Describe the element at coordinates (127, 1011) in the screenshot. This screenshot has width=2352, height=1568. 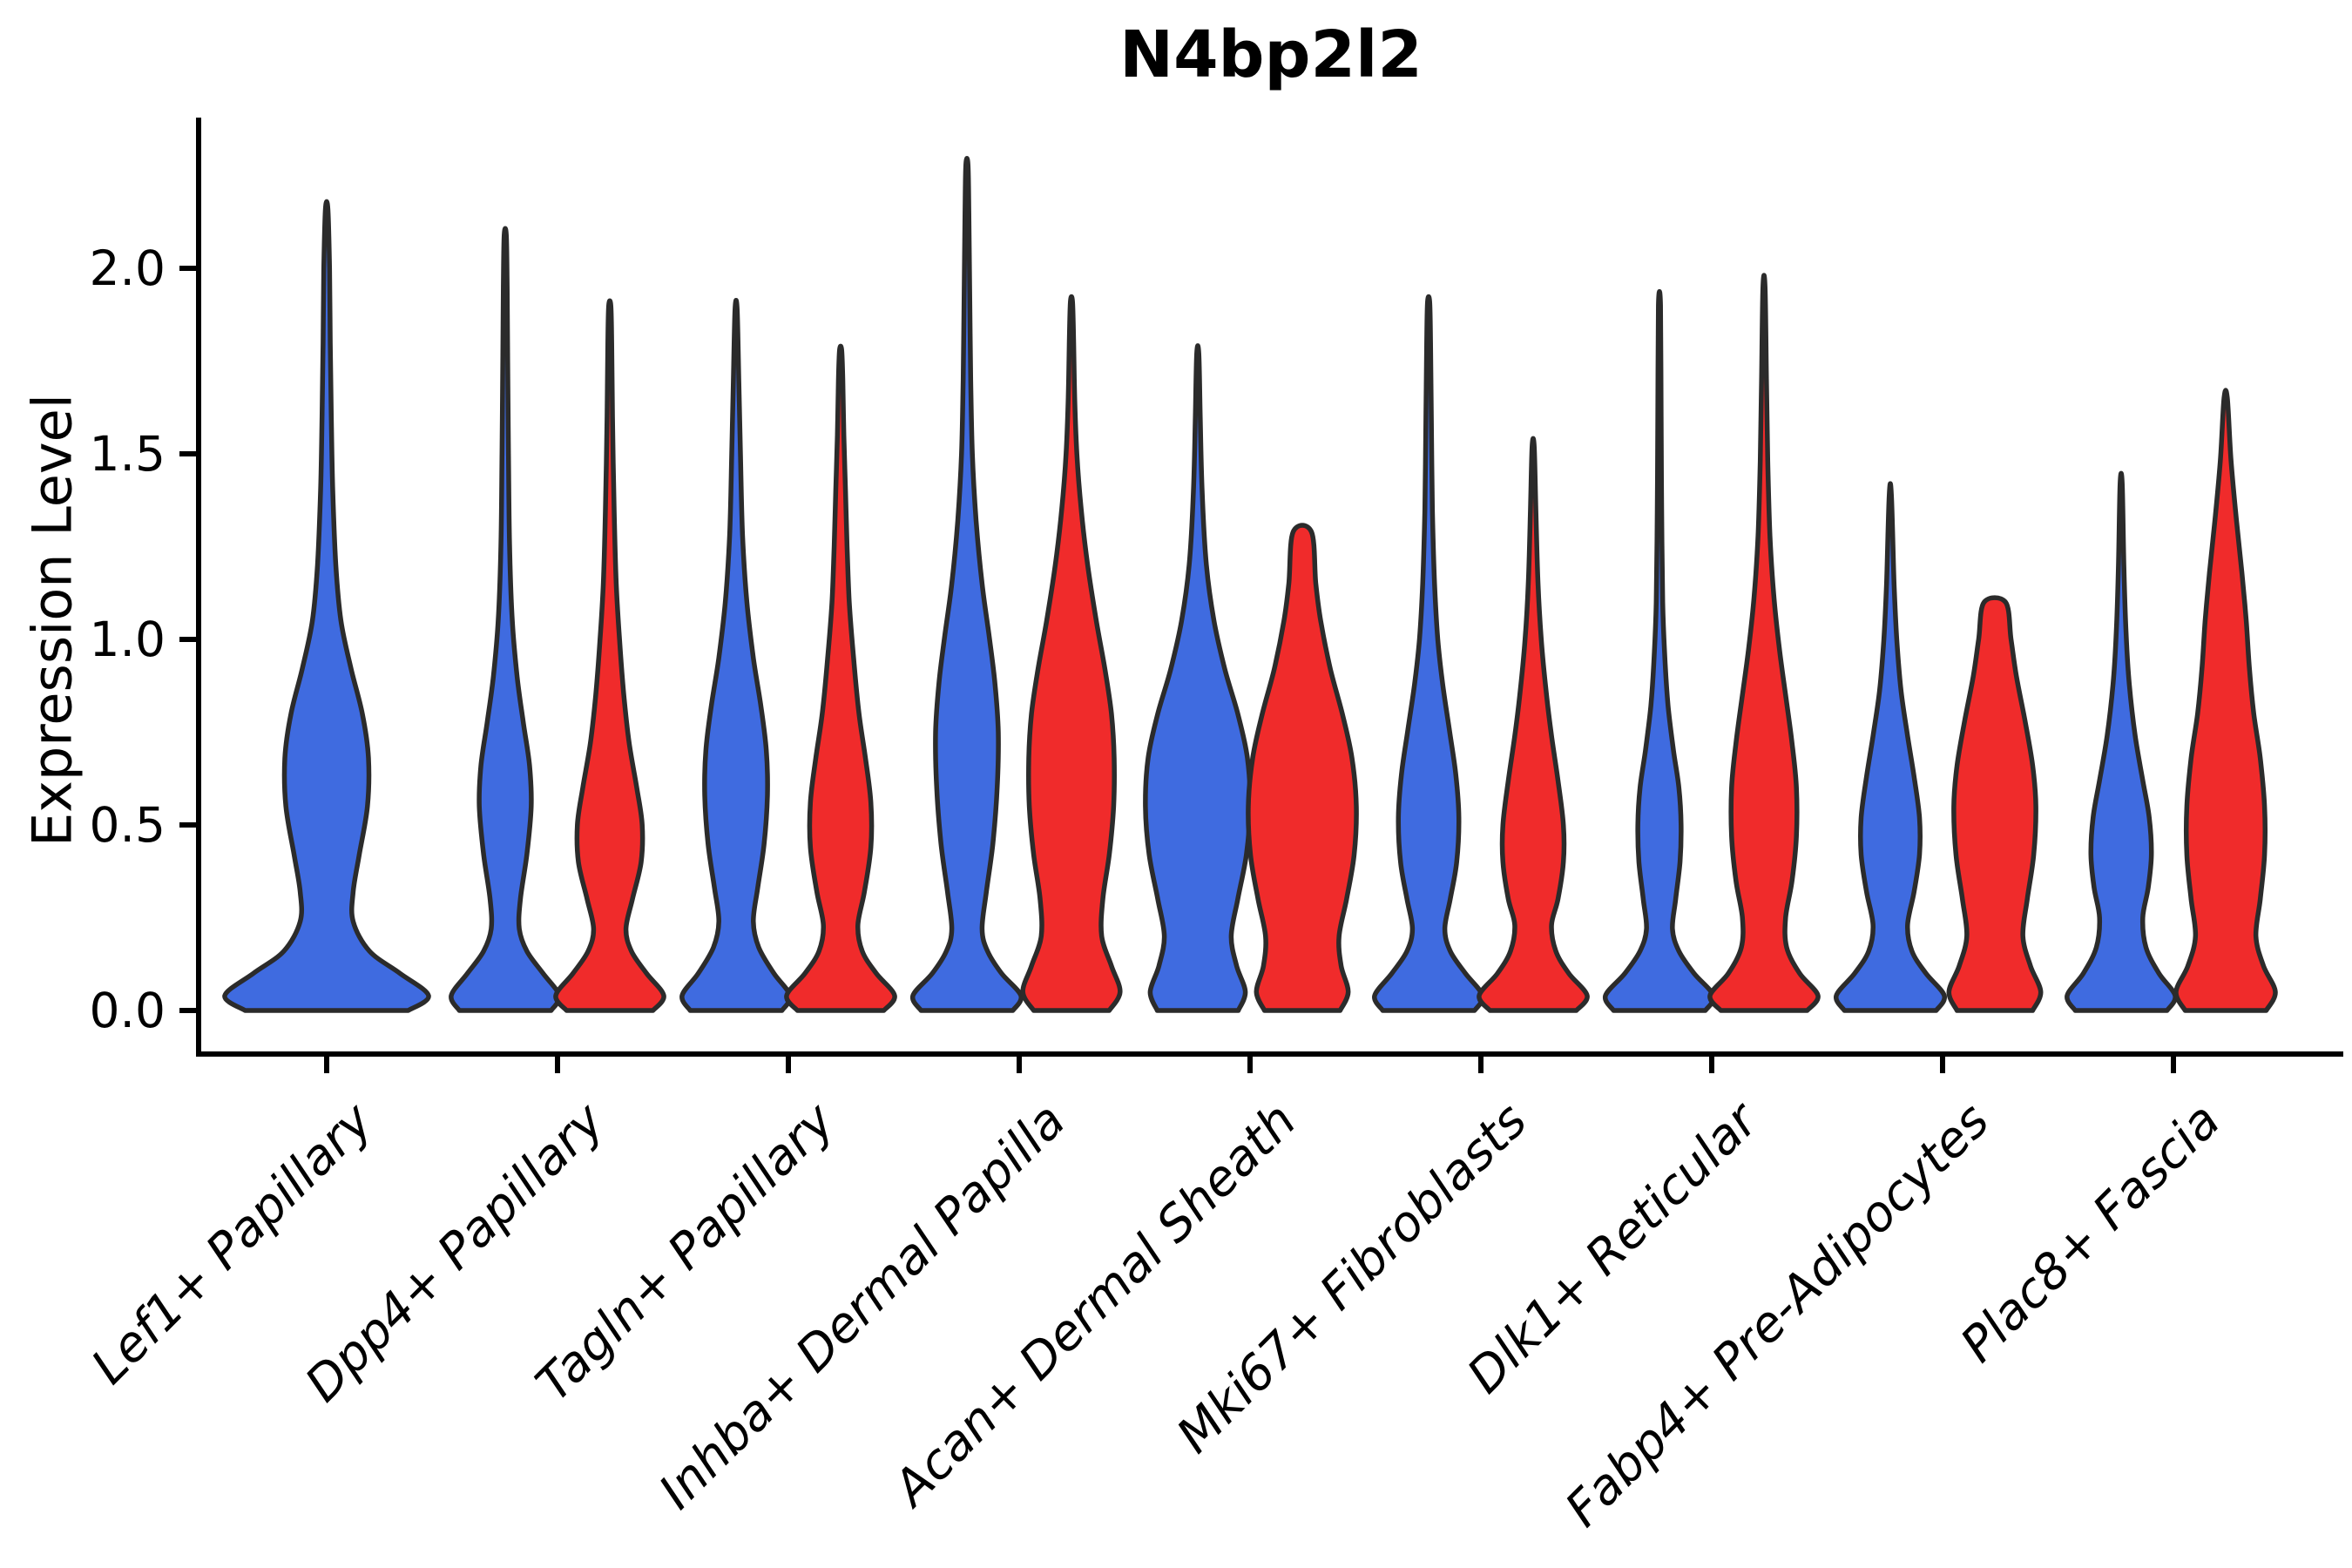
I see `y-tick-label: 0.0` at that location.